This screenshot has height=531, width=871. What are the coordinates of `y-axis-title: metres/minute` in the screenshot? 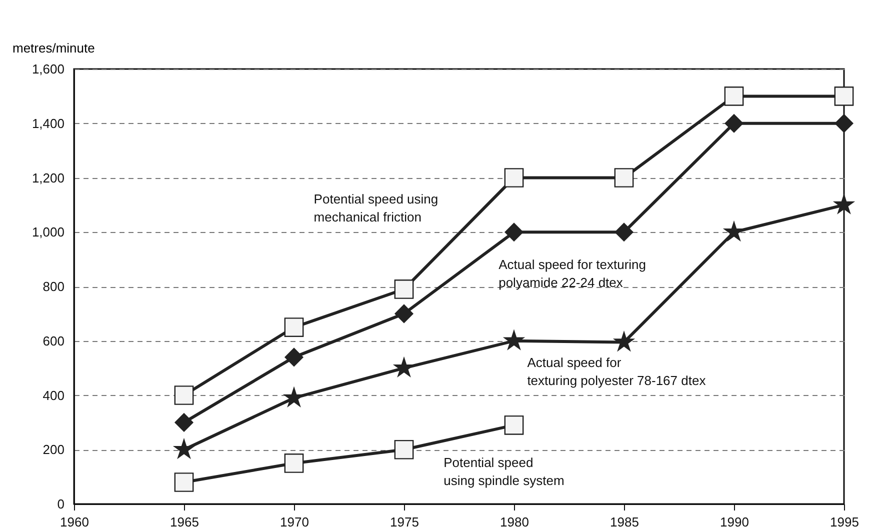 It's located at (53, 48).